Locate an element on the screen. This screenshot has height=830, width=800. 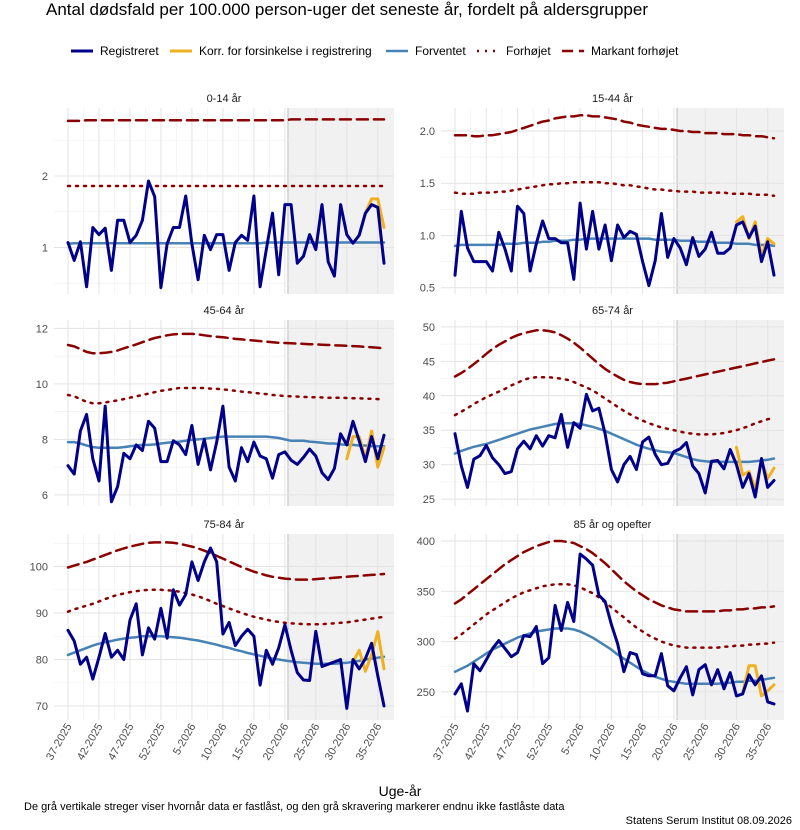
panel-title: 15-44 år is located at coordinates (612, 99).